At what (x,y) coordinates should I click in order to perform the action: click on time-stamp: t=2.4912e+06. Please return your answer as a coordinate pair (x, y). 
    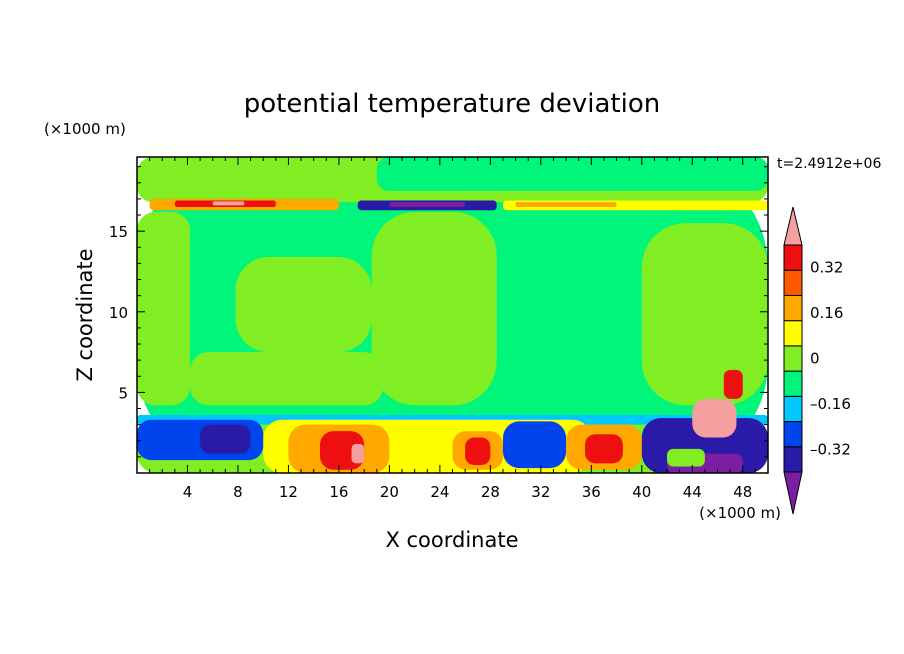
    Looking at the image, I should click on (829, 164).